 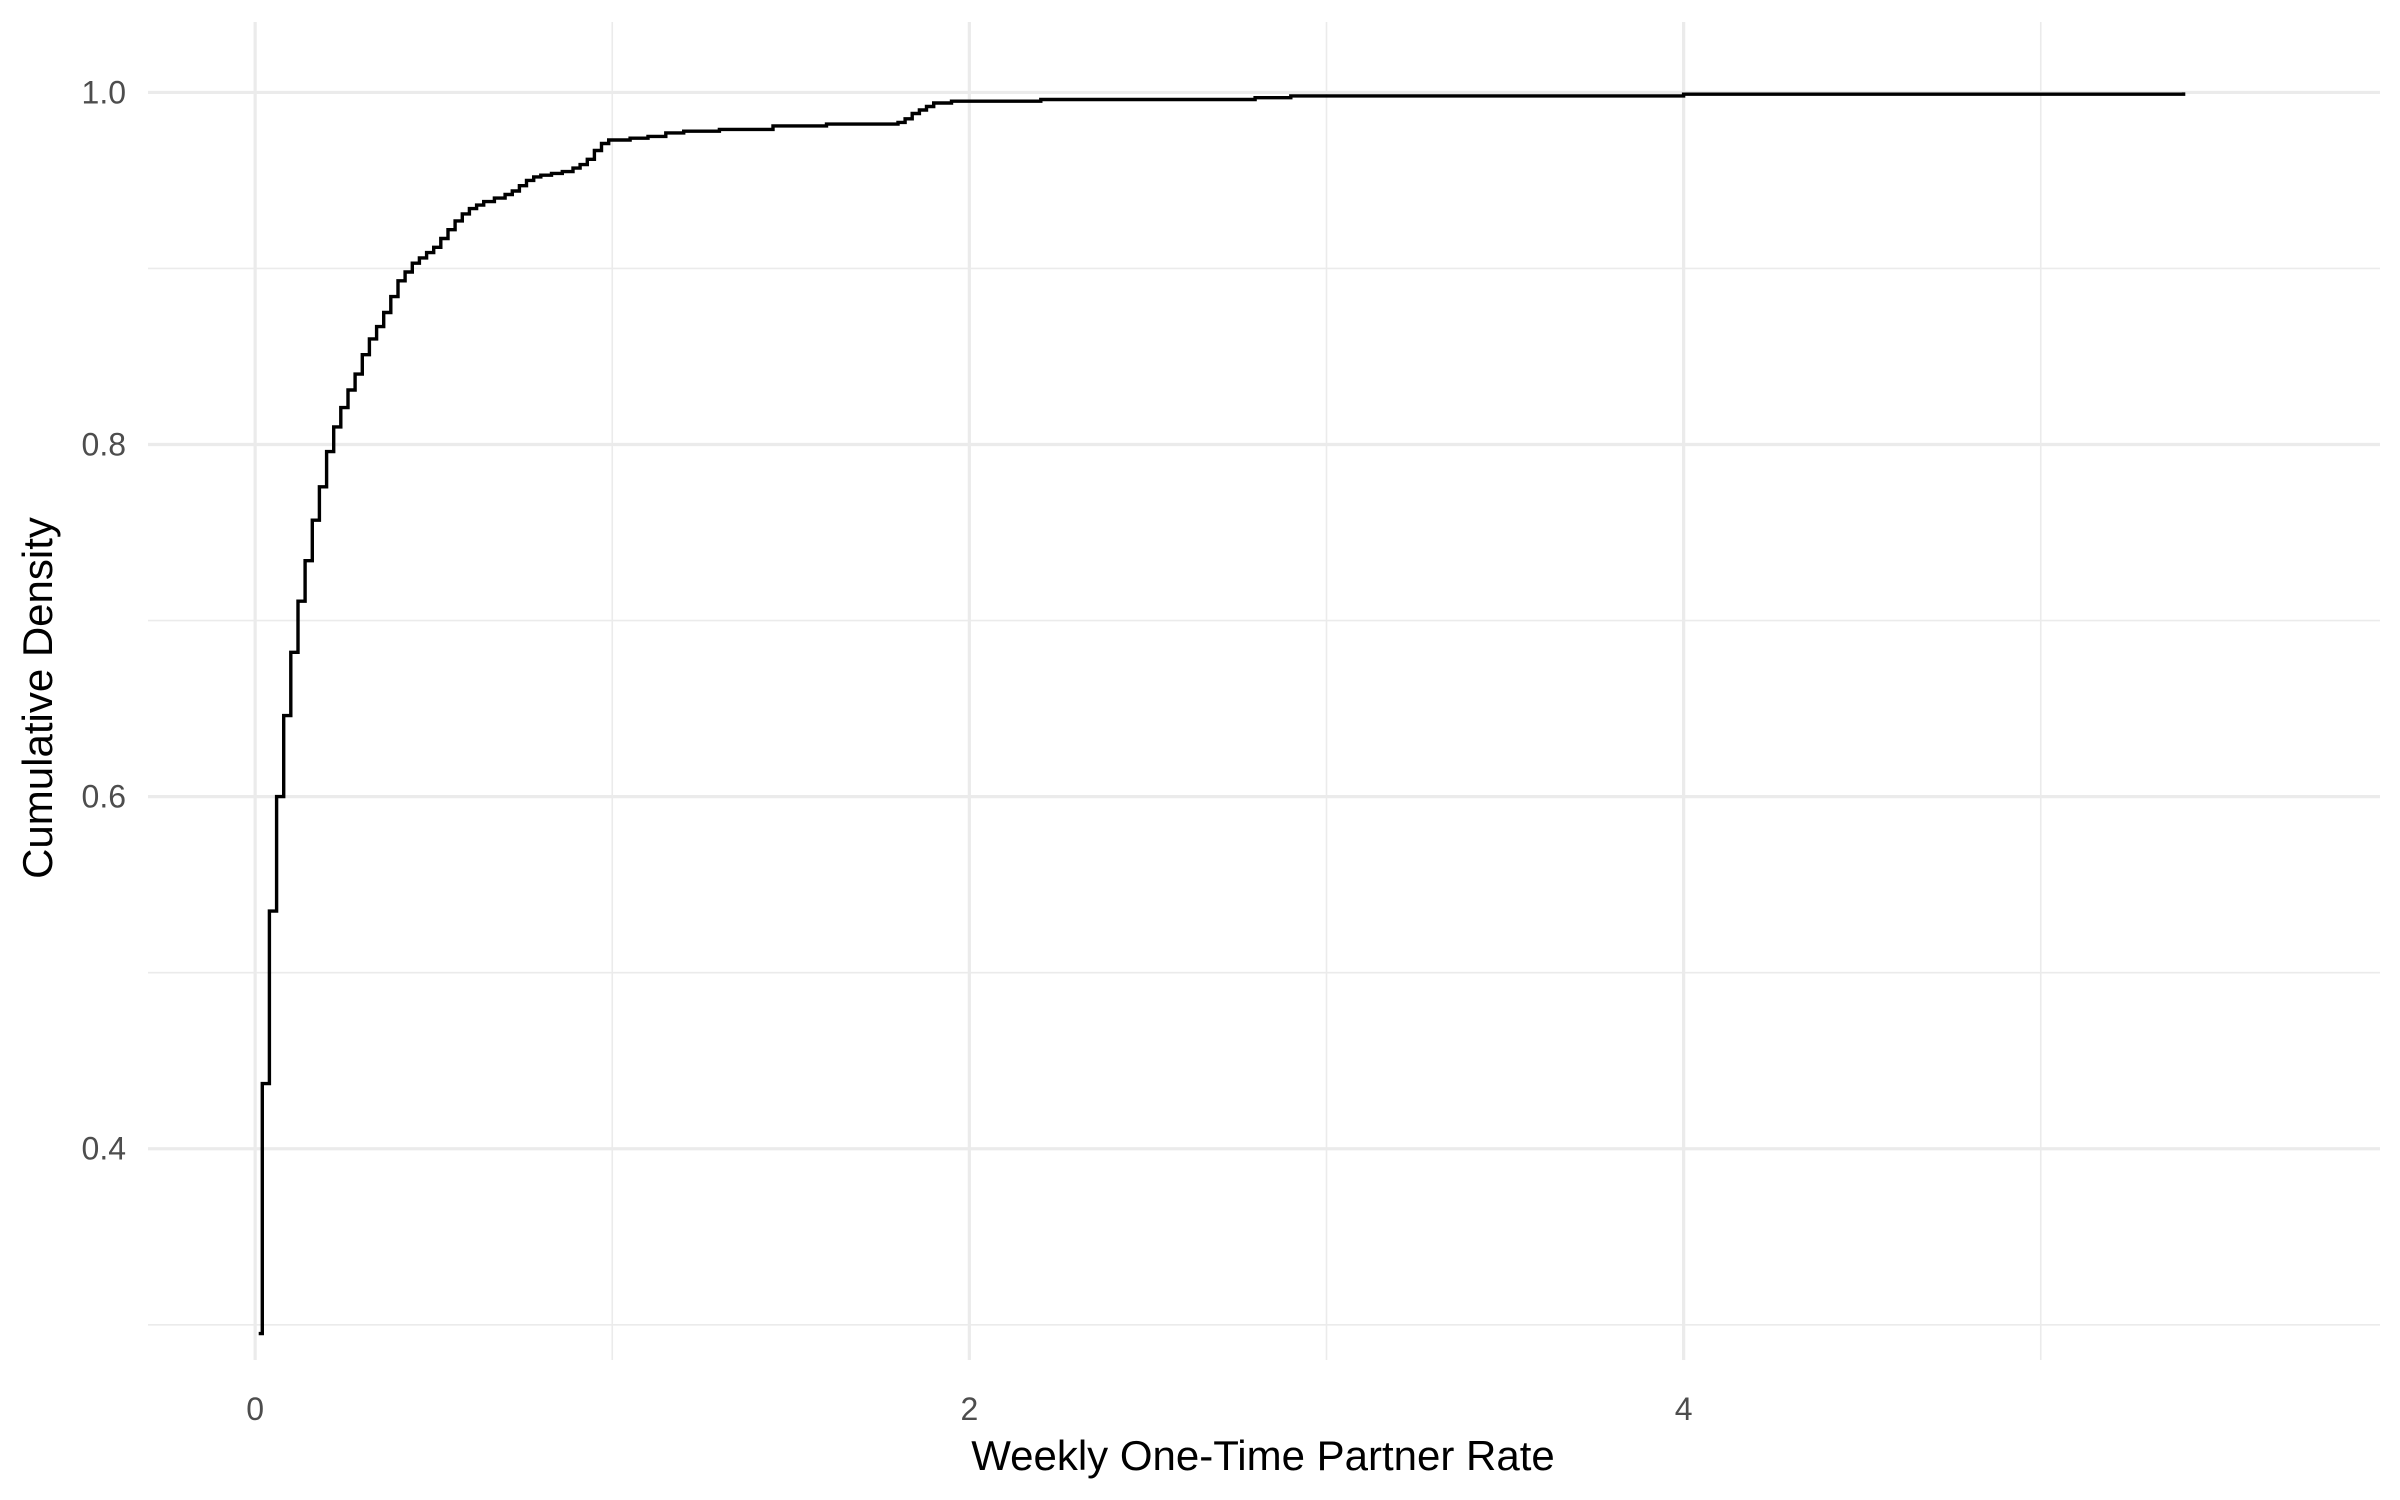 I want to click on y-tick-label: 0.6, so click(x=104, y=797).